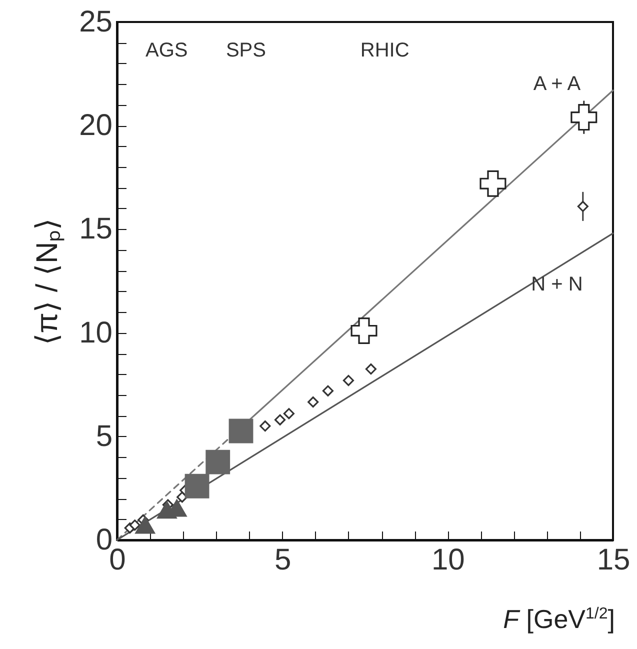 Image resolution: width=637 pixels, height=649 pixels. I want to click on annotation: A + A, so click(557, 84).